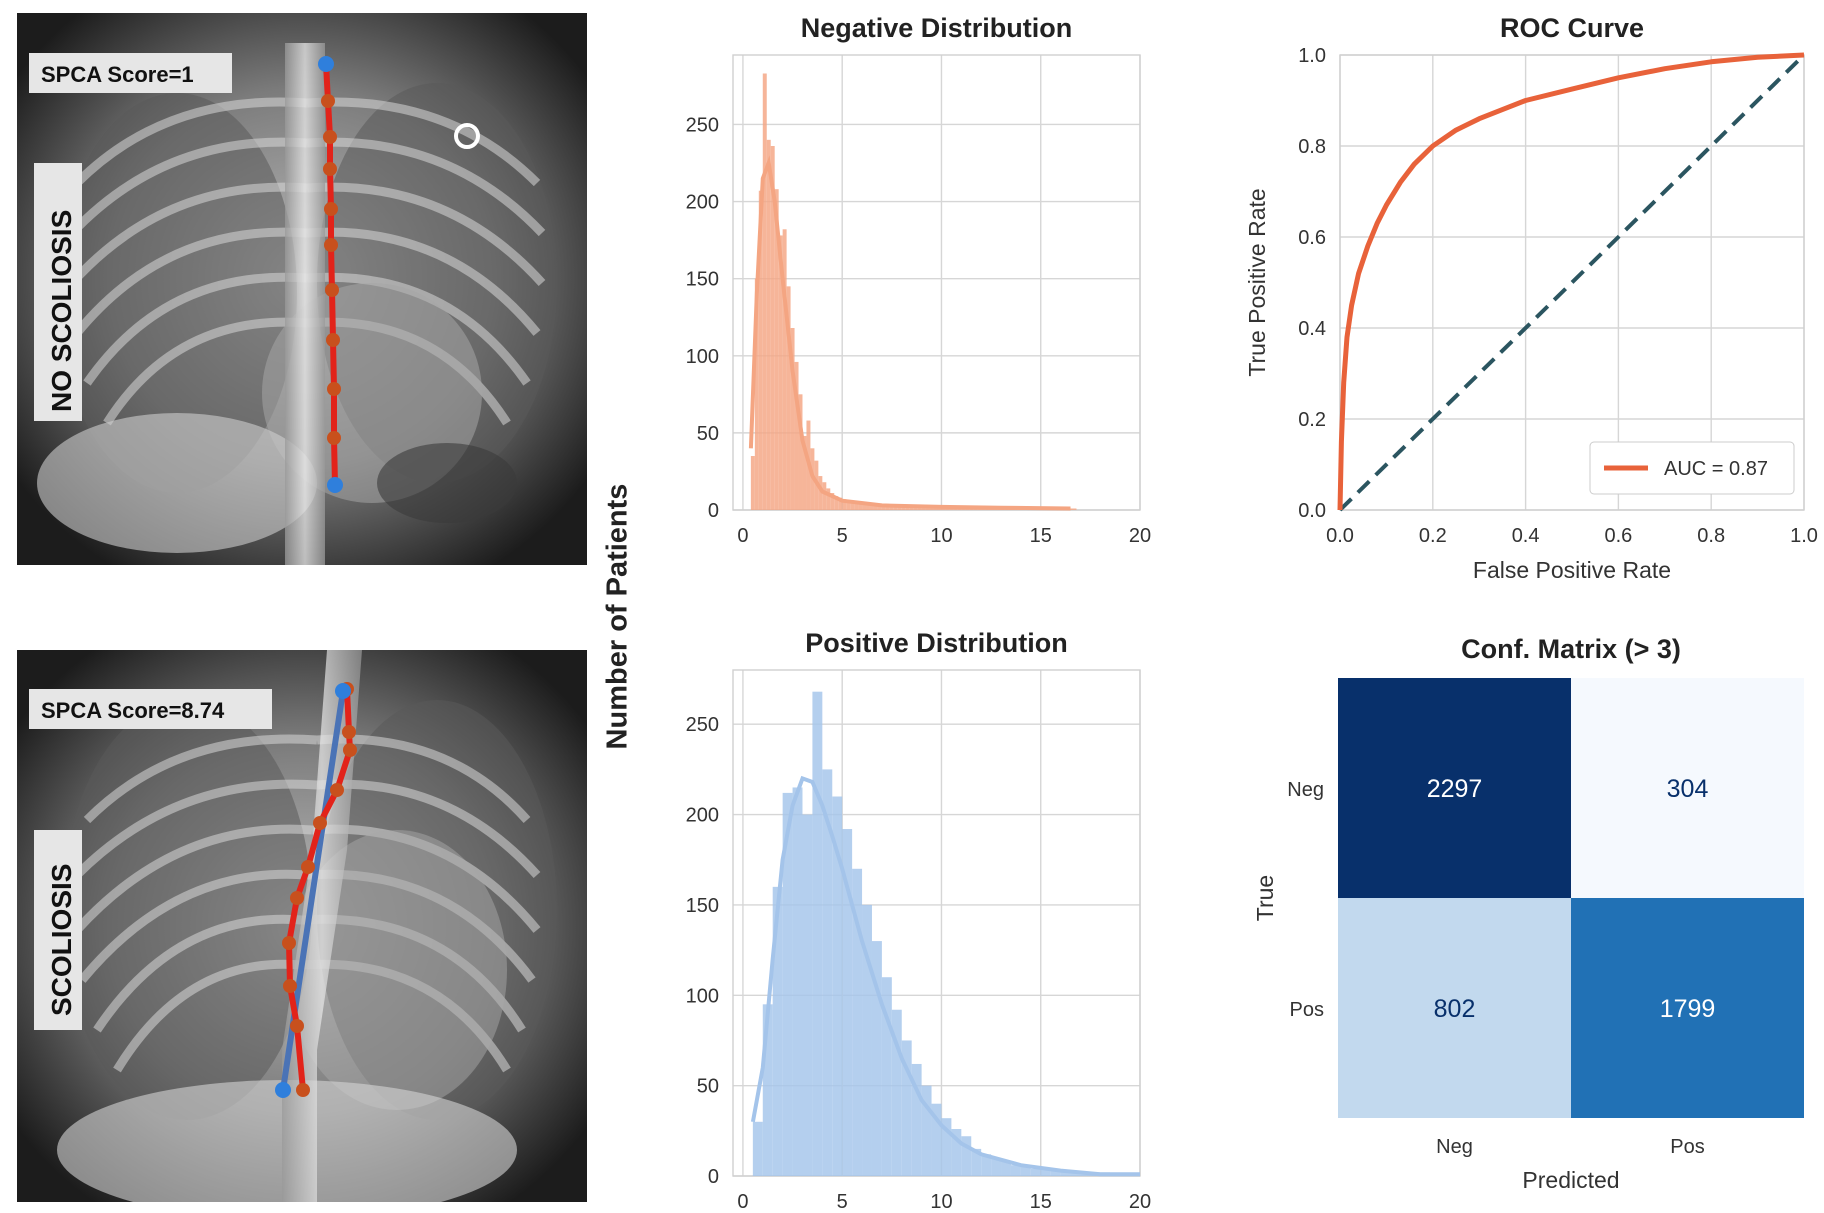 The width and height of the screenshot is (1824, 1213). I want to click on x-tick-label: 0.8, so click(1711, 536).